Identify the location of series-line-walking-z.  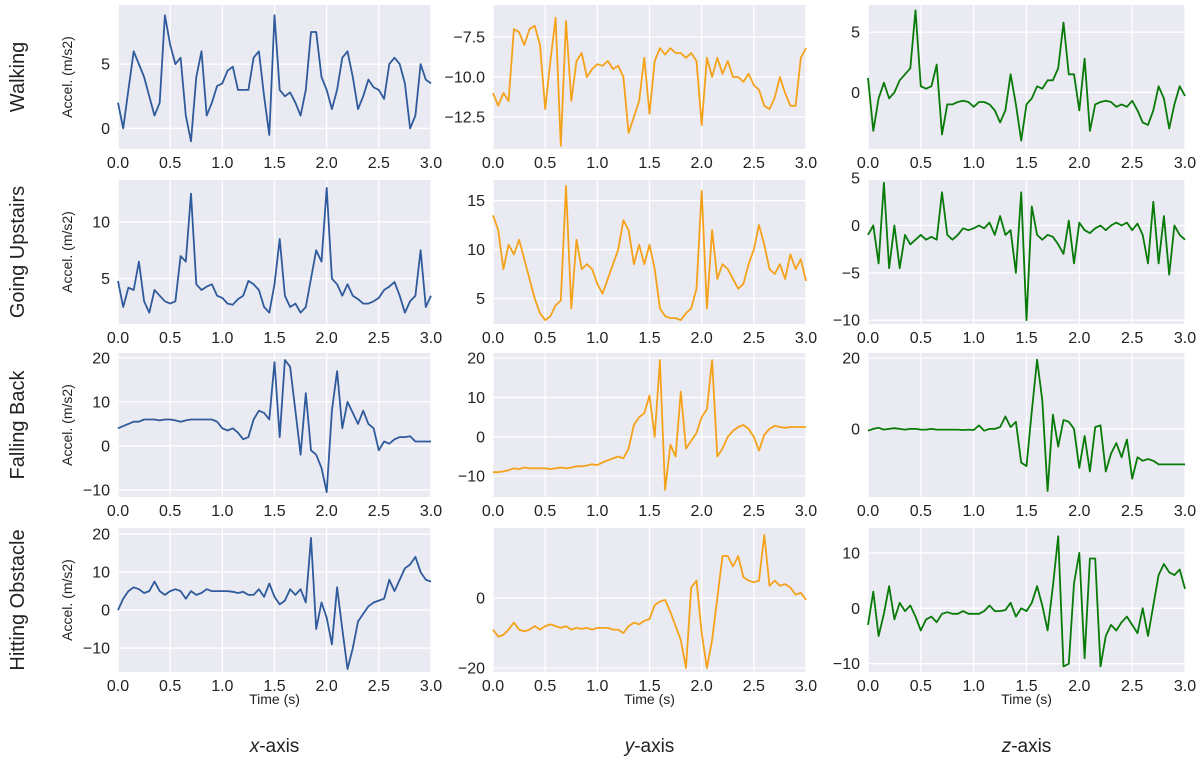
(1026, 75).